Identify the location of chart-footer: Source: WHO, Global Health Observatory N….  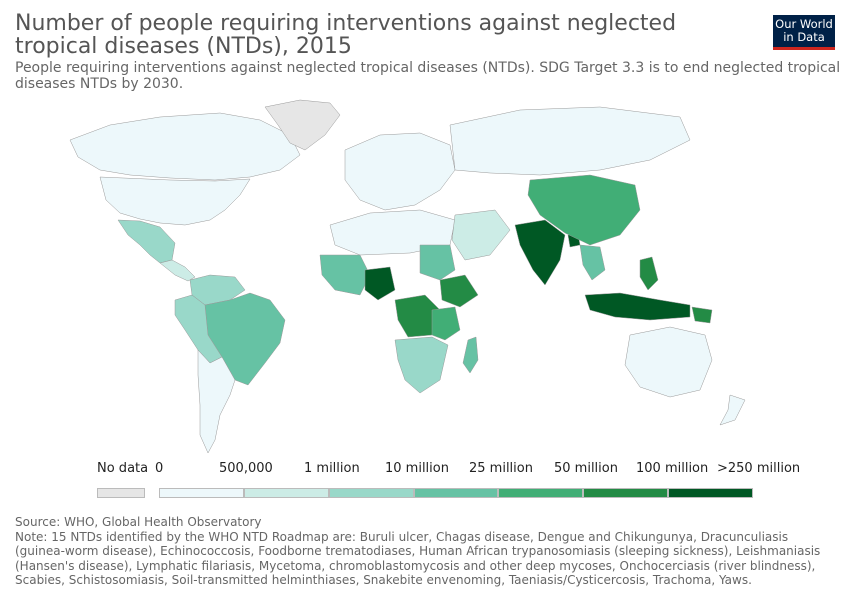
(432, 551).